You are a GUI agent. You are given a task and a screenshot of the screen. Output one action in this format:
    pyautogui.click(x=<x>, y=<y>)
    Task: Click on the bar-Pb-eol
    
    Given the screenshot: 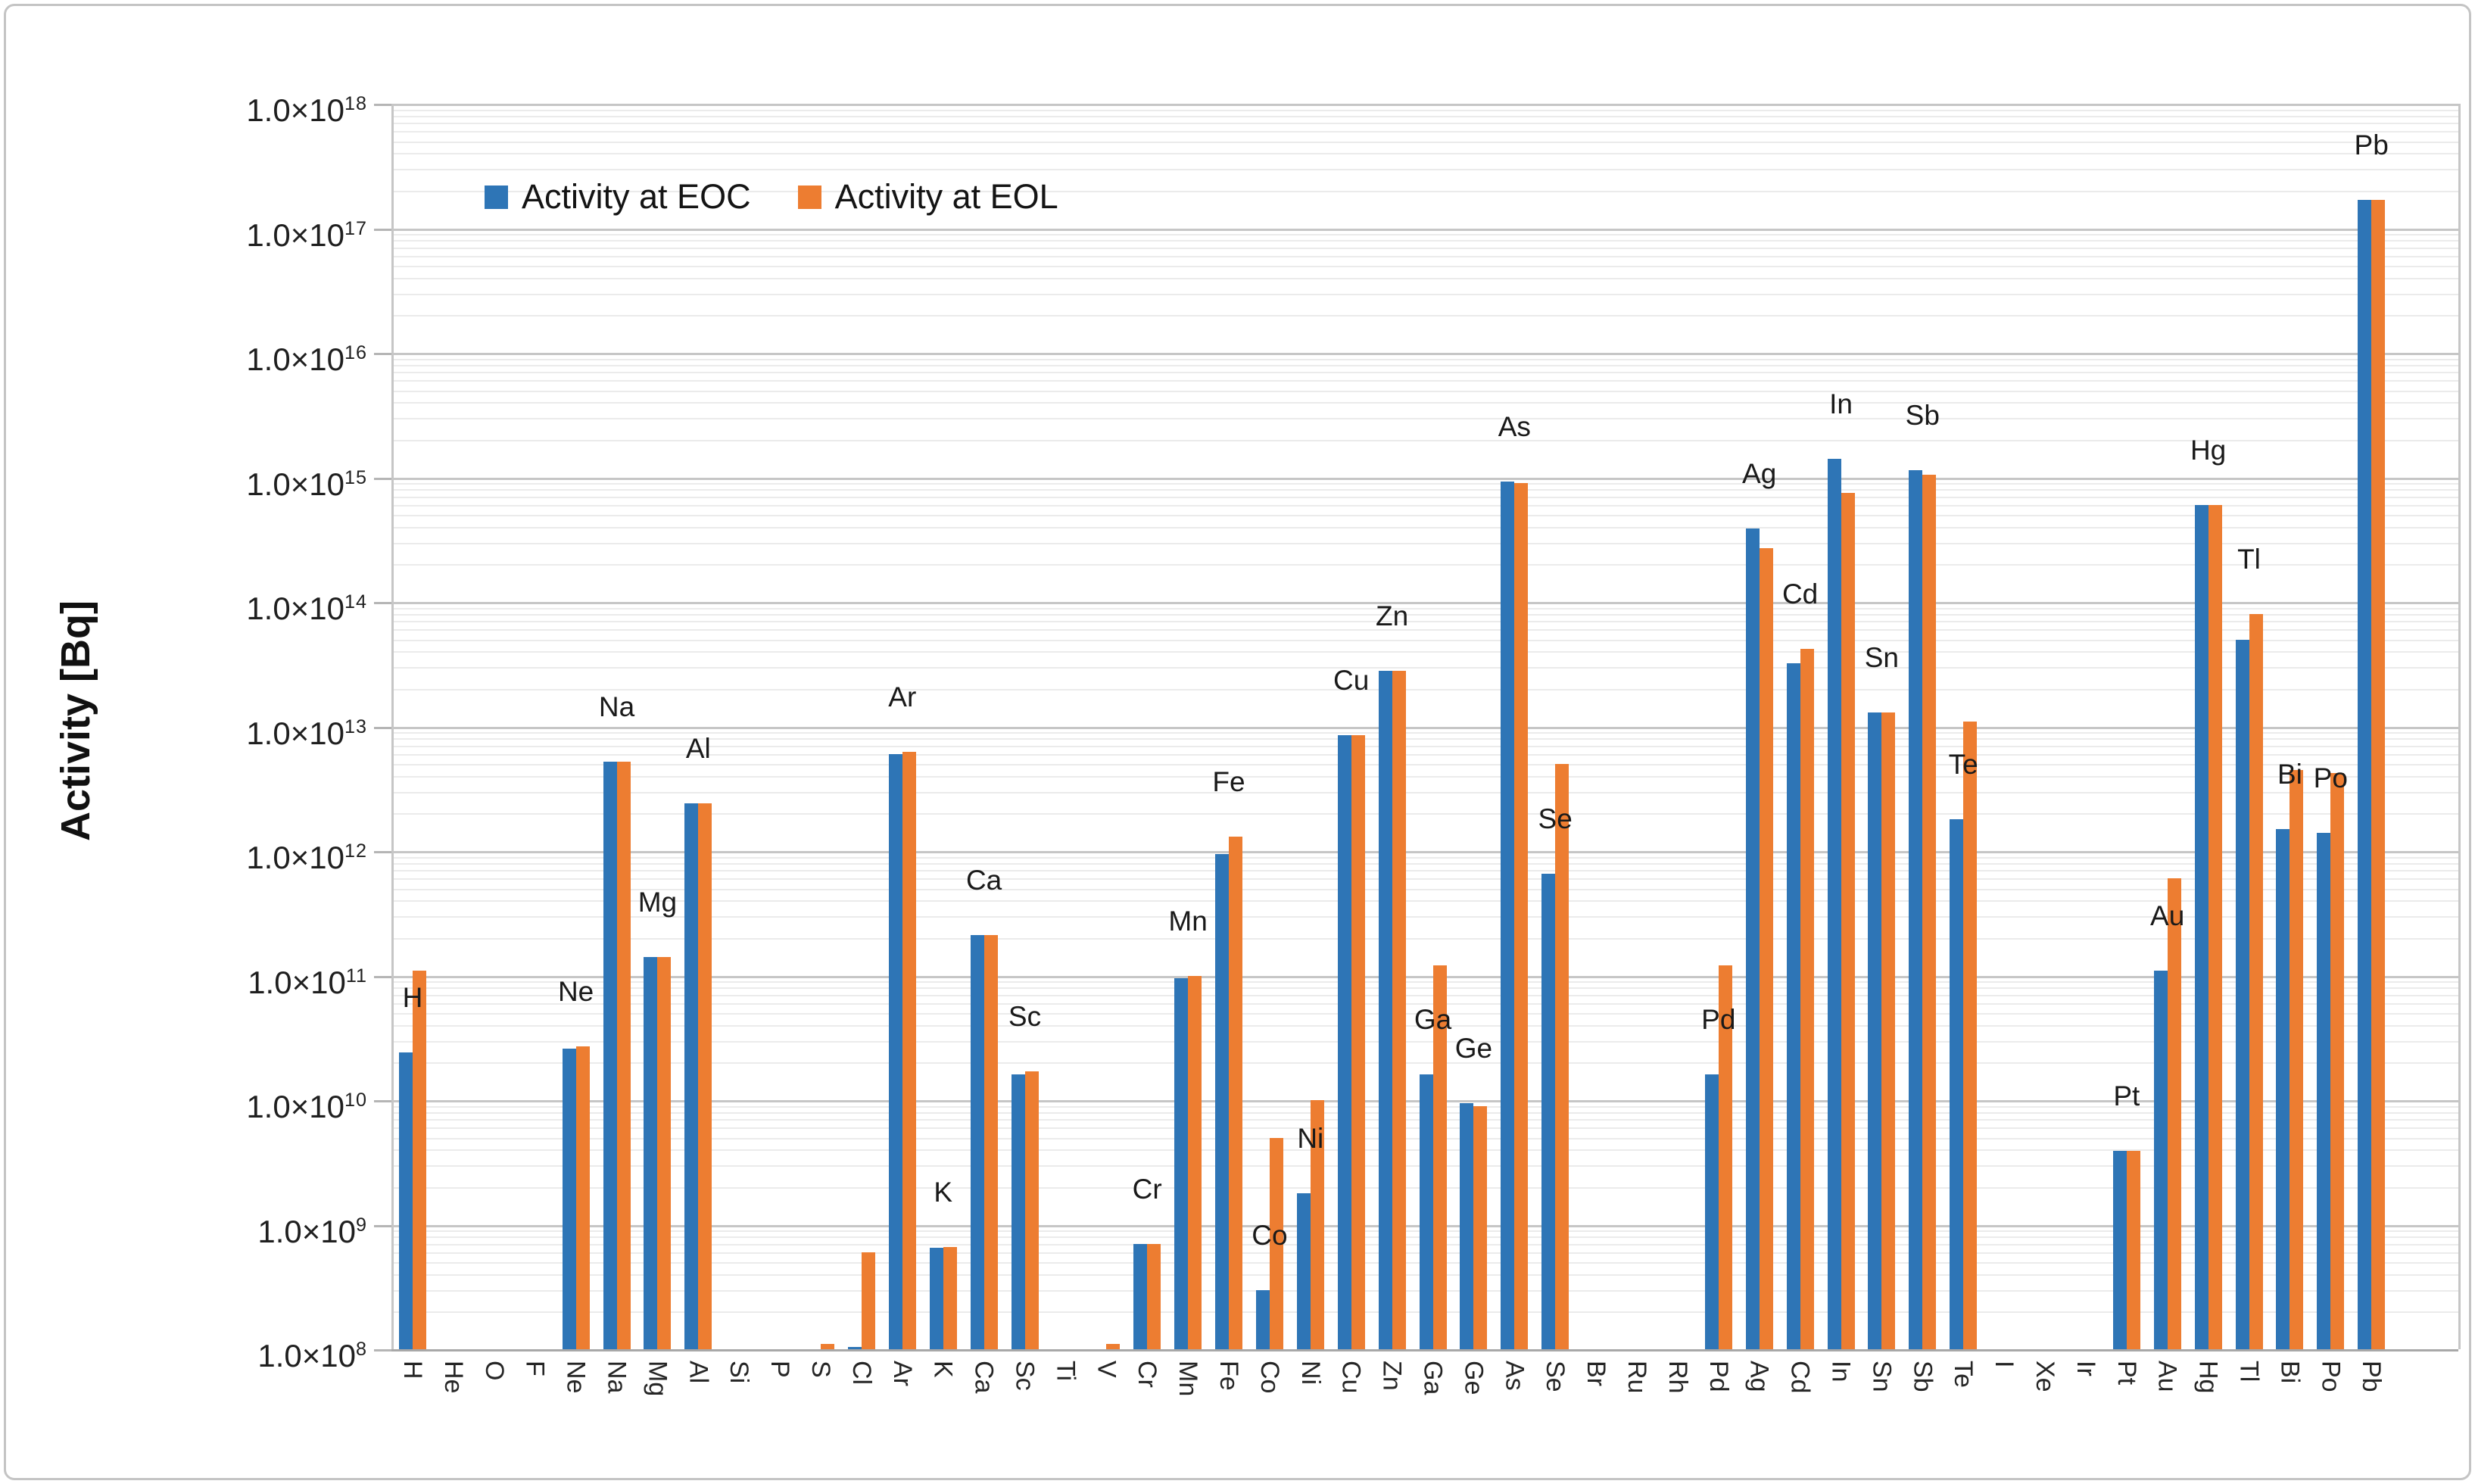 What is the action you would take?
    pyautogui.click(x=2378, y=774)
    